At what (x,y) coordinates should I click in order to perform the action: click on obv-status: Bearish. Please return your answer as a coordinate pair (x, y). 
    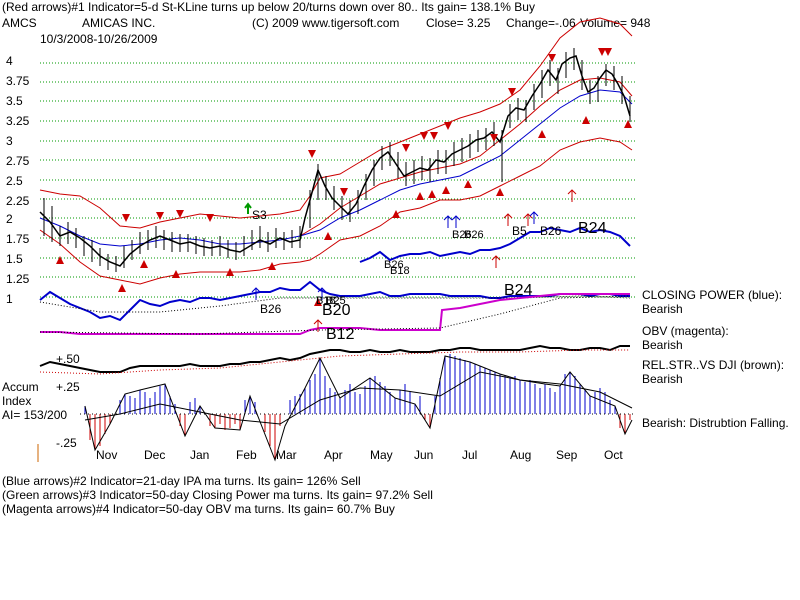
    Looking at the image, I should click on (662, 345).